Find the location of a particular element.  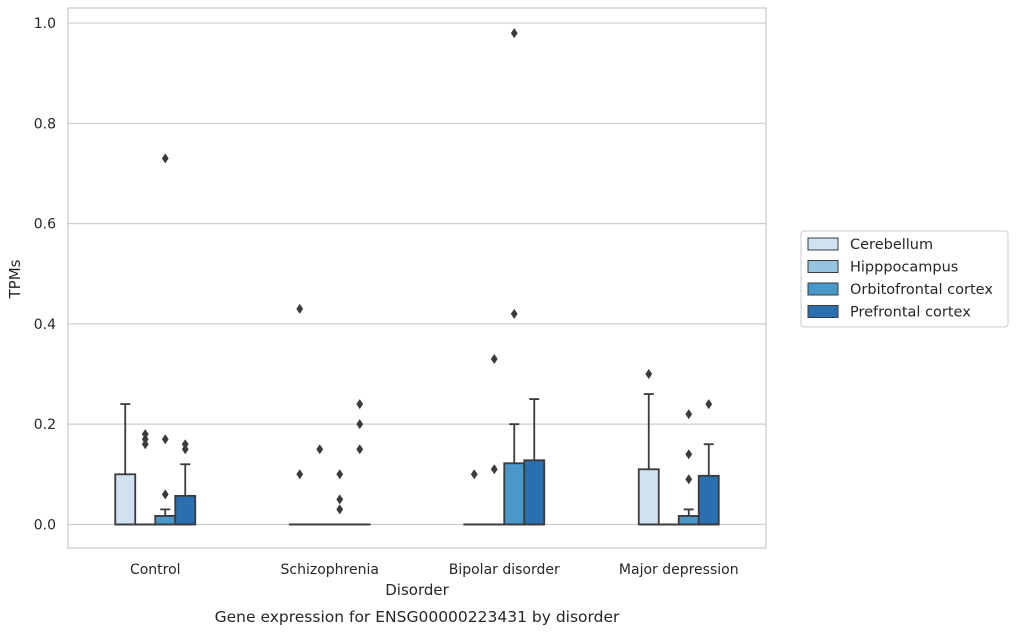

legend-label: Orbitofrontal cortex is located at coordinates (921, 290).